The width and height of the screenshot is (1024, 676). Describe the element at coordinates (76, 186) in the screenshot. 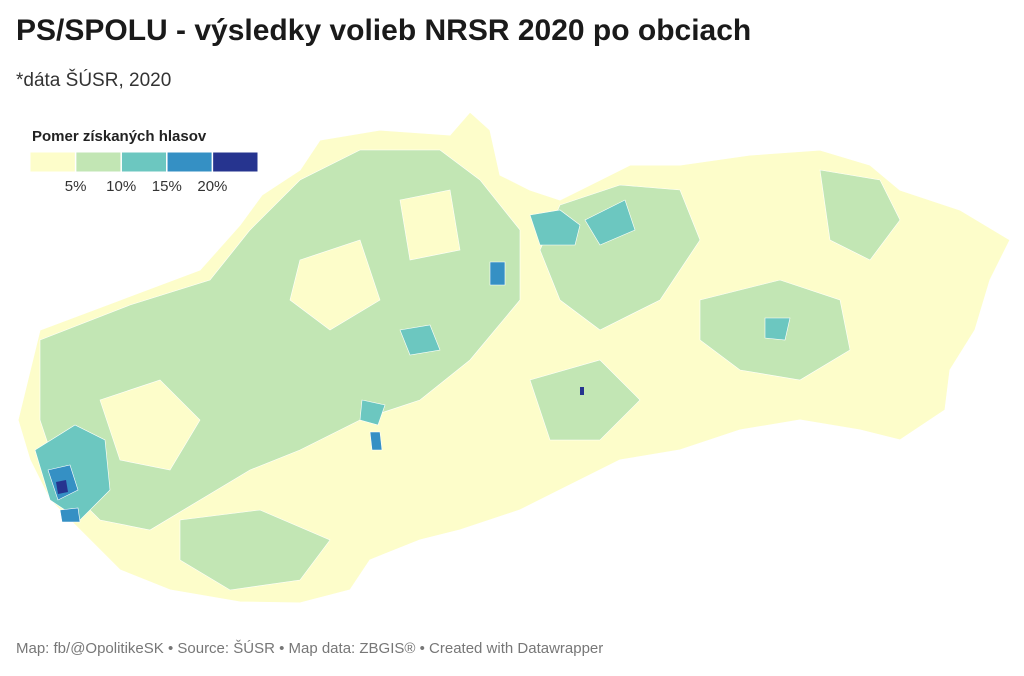

I see `legend-tick-label: 5%` at that location.